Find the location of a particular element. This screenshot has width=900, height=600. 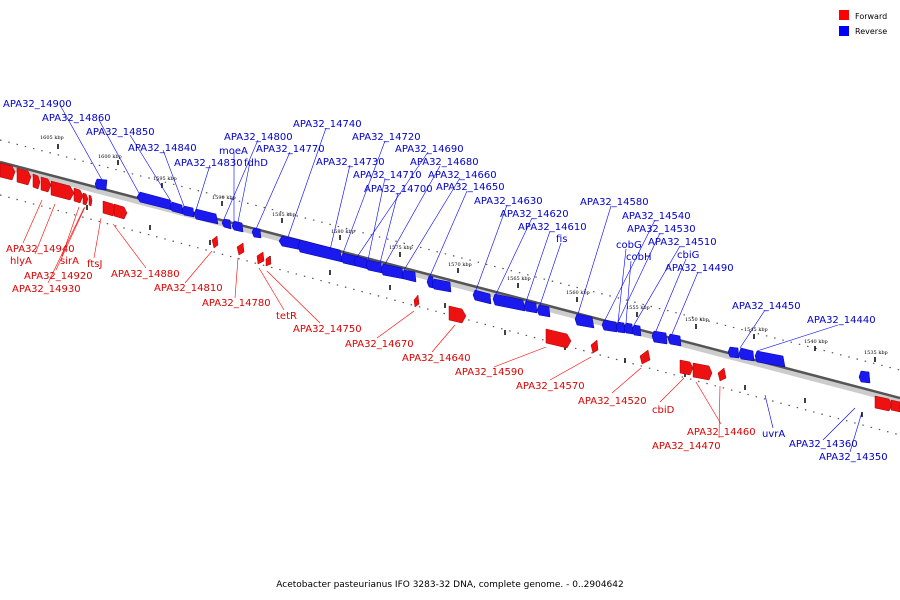

gene-label: APA32_14670 is located at coordinates (379, 344).